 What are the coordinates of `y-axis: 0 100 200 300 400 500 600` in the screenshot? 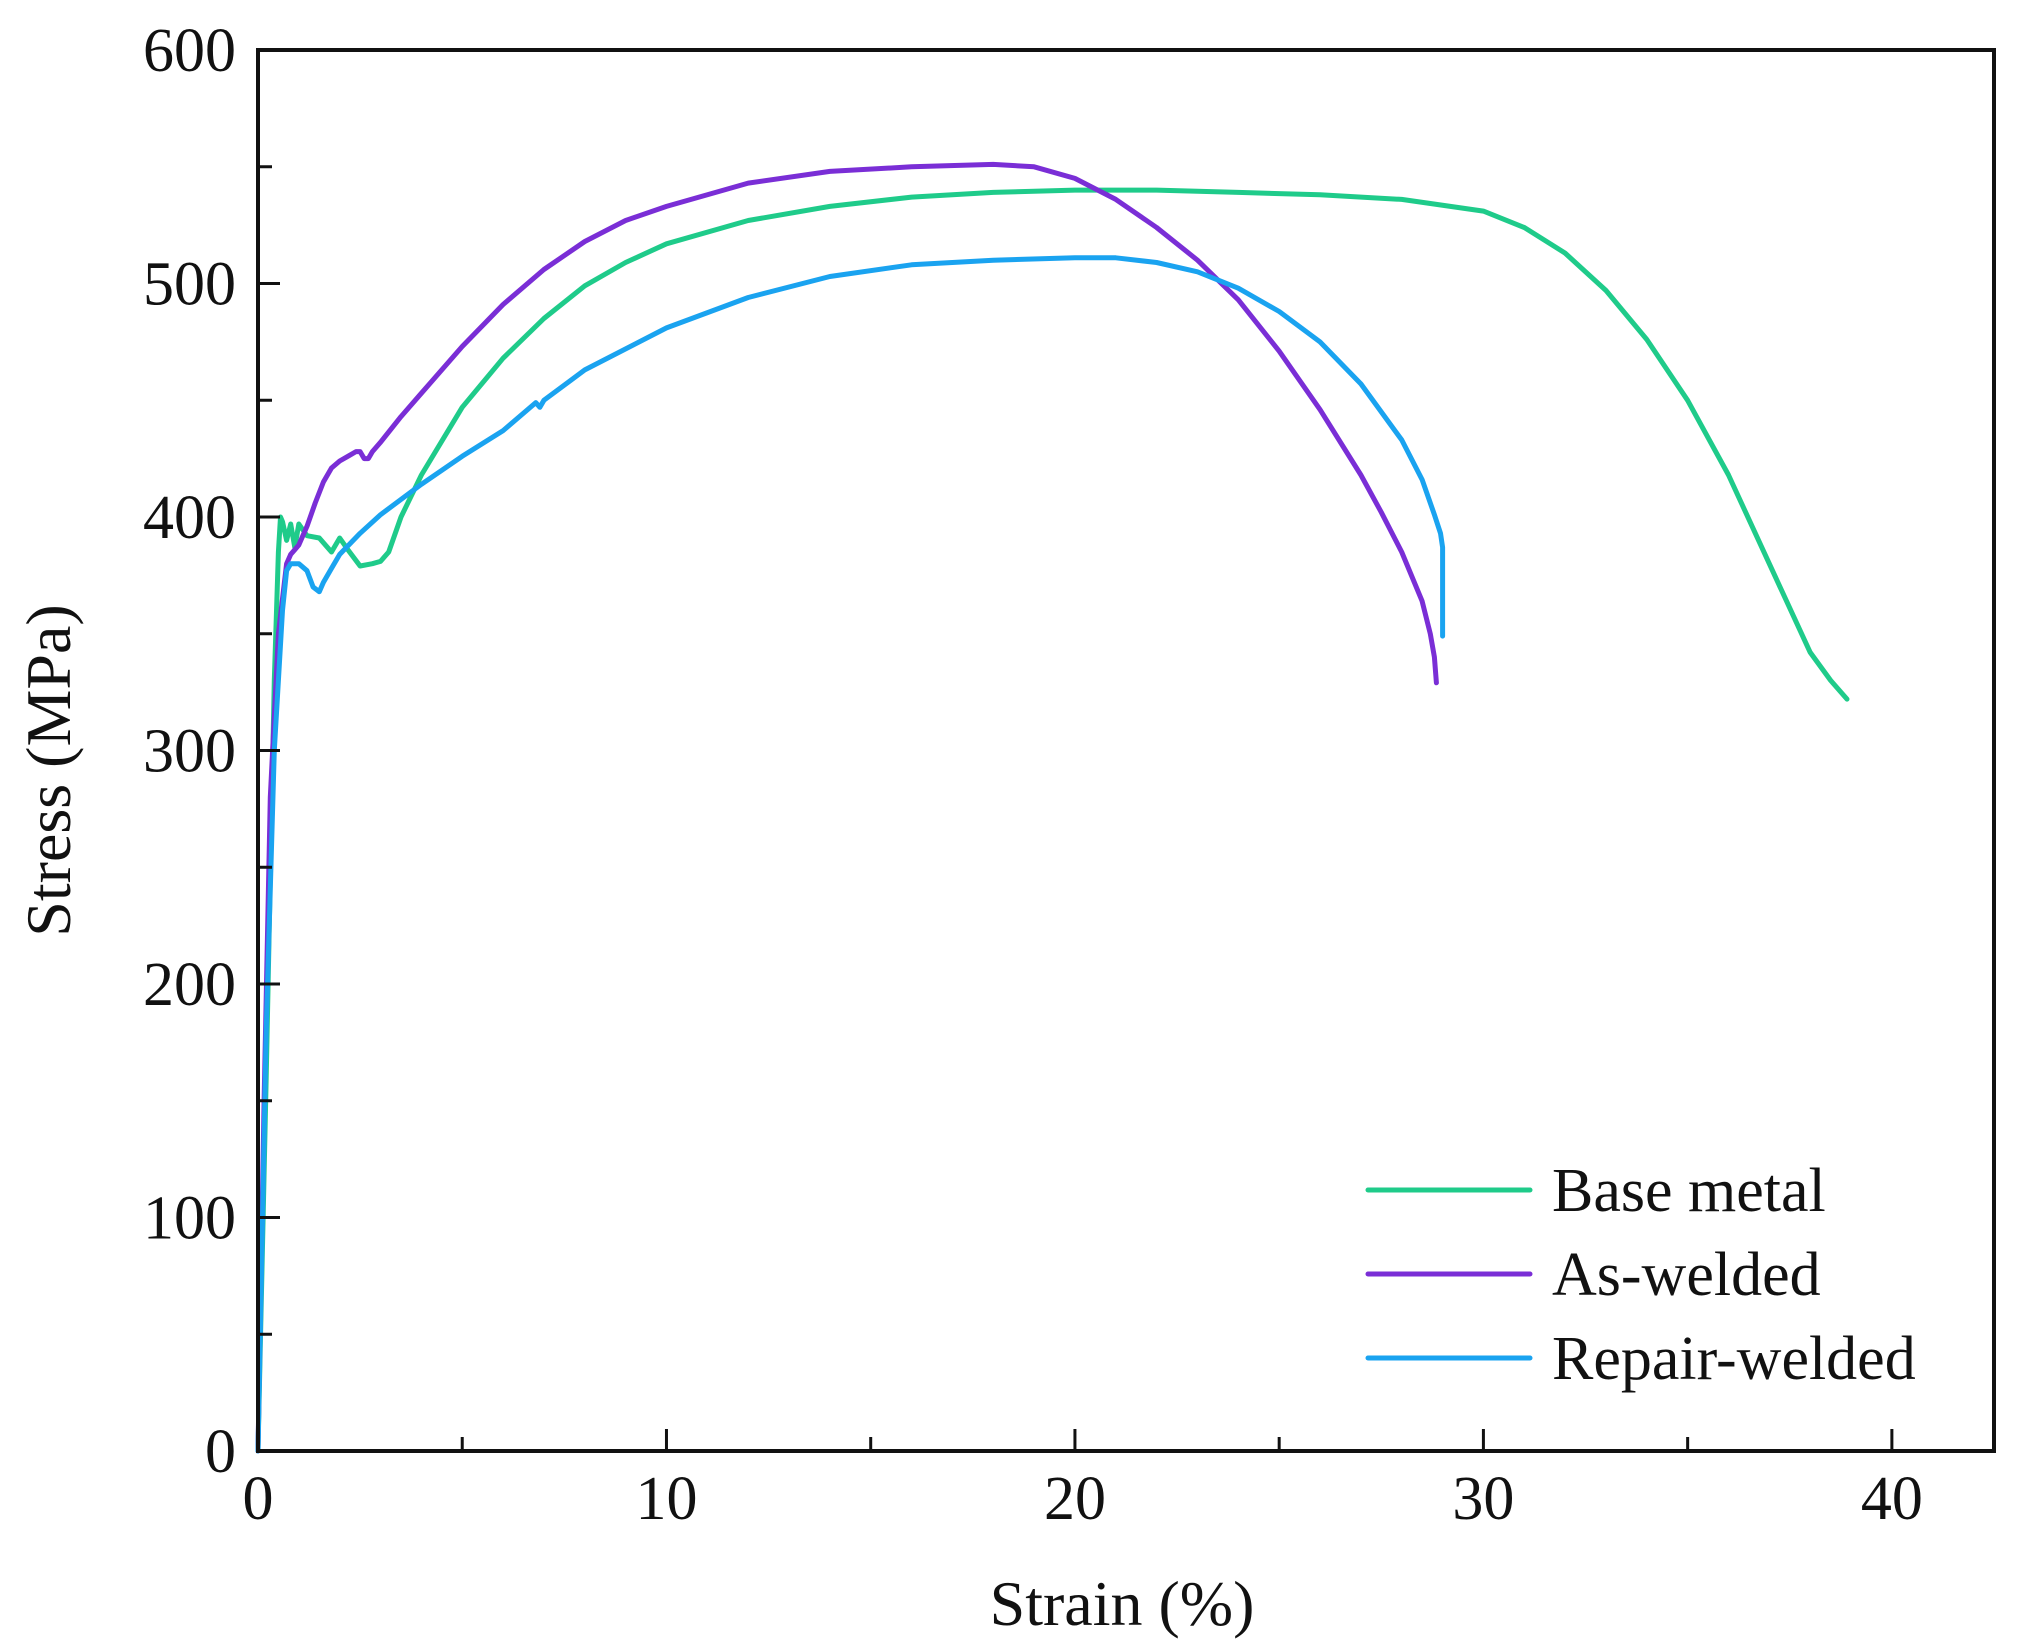 It's located at (211, 751).